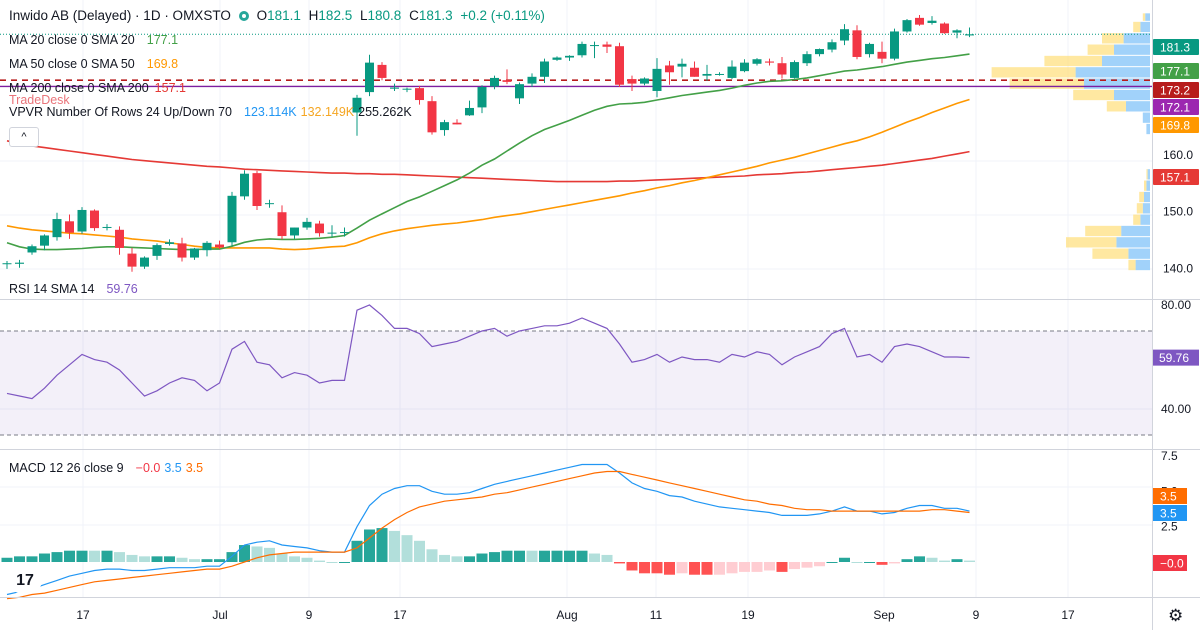 Image resolution: width=1200 pixels, height=630 pixels. Describe the element at coordinates (25, 581) in the screenshot. I see `tradingview-logo-icon: 17` at that location.